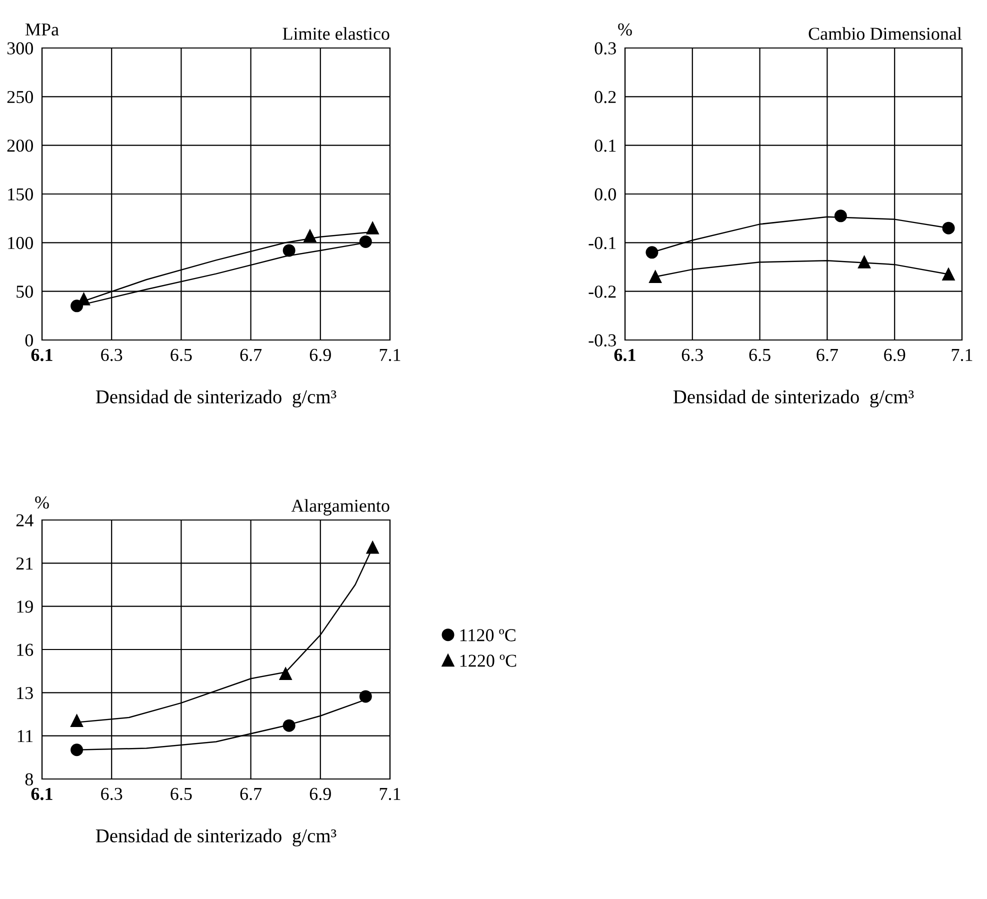 The height and width of the screenshot is (899, 987). What do you see at coordinates (20, 146) in the screenshot?
I see `y-tick-label: 200` at bounding box center [20, 146].